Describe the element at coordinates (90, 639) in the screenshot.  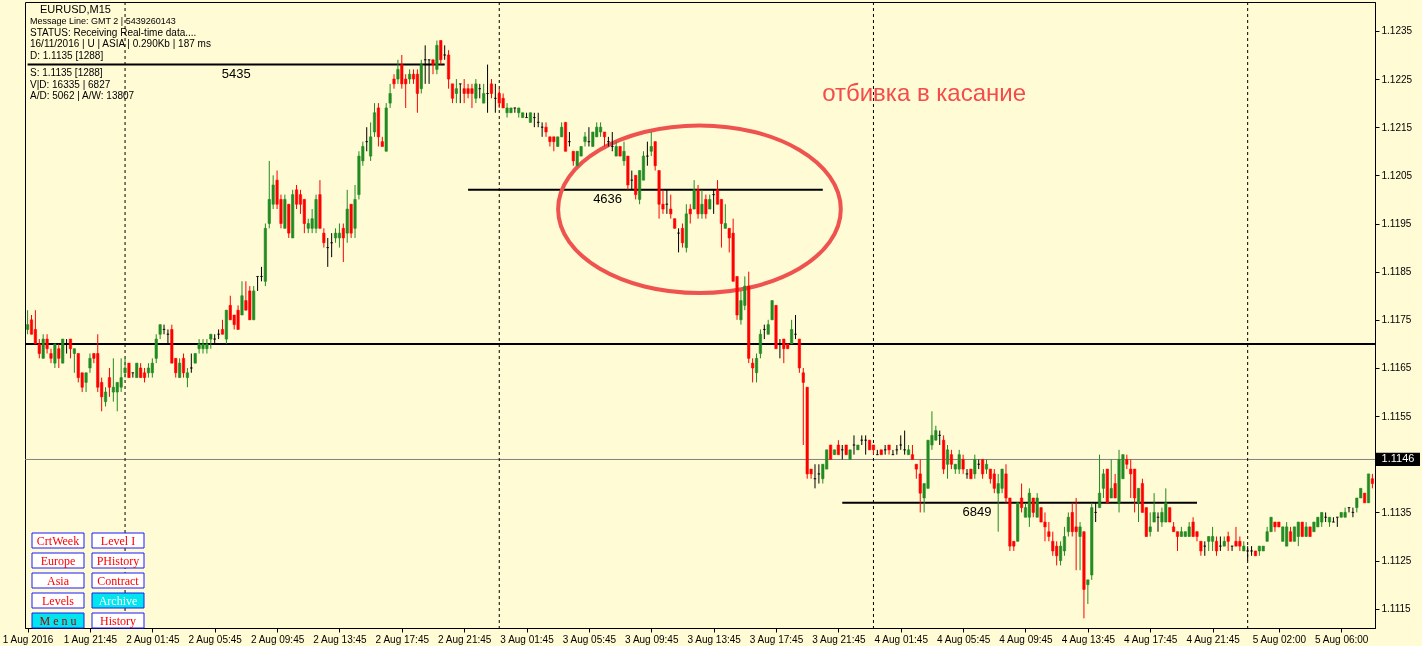
I see `x-tick-label: 1 Aug 21:45` at that location.